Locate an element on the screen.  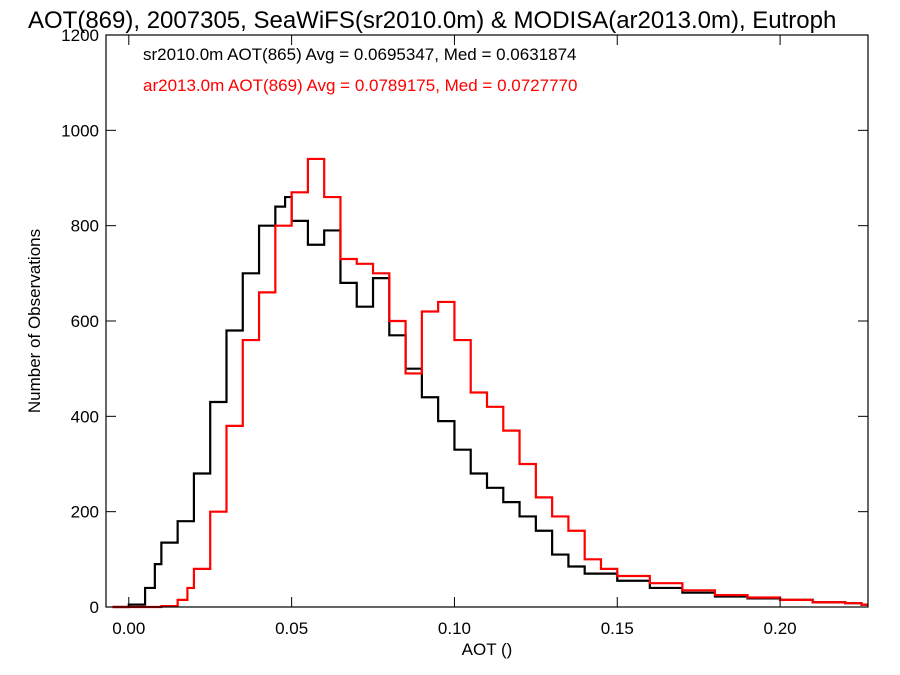
y-axis-label: Number of Observations is located at coordinates (34, 321).